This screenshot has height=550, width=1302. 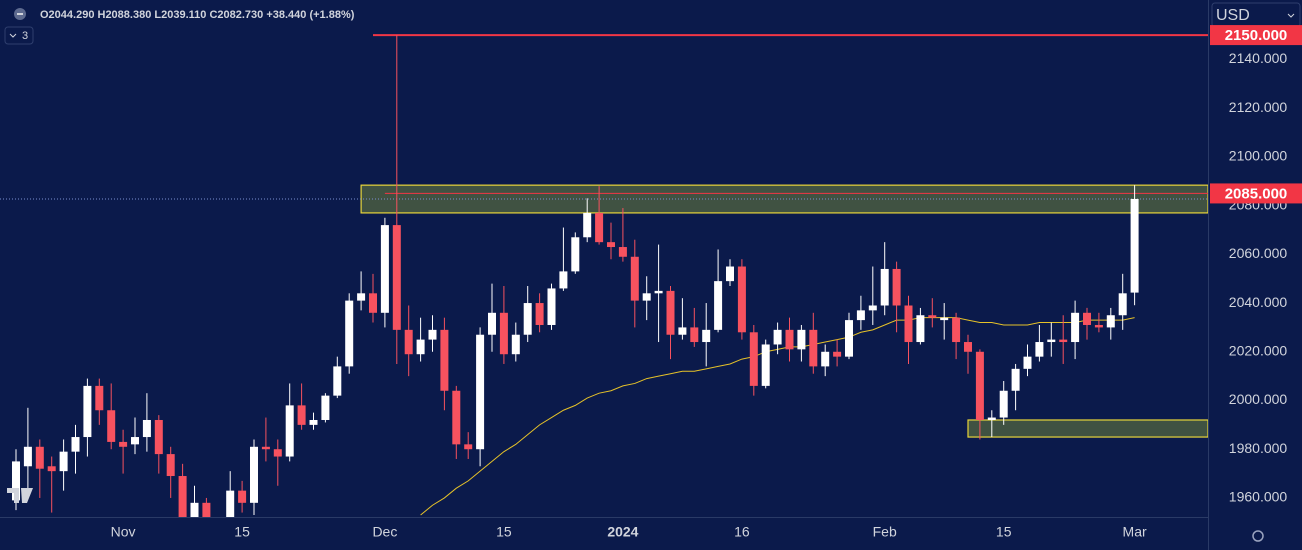 I want to click on header-change: +38.440 (+1.88%), so click(x=310, y=15).